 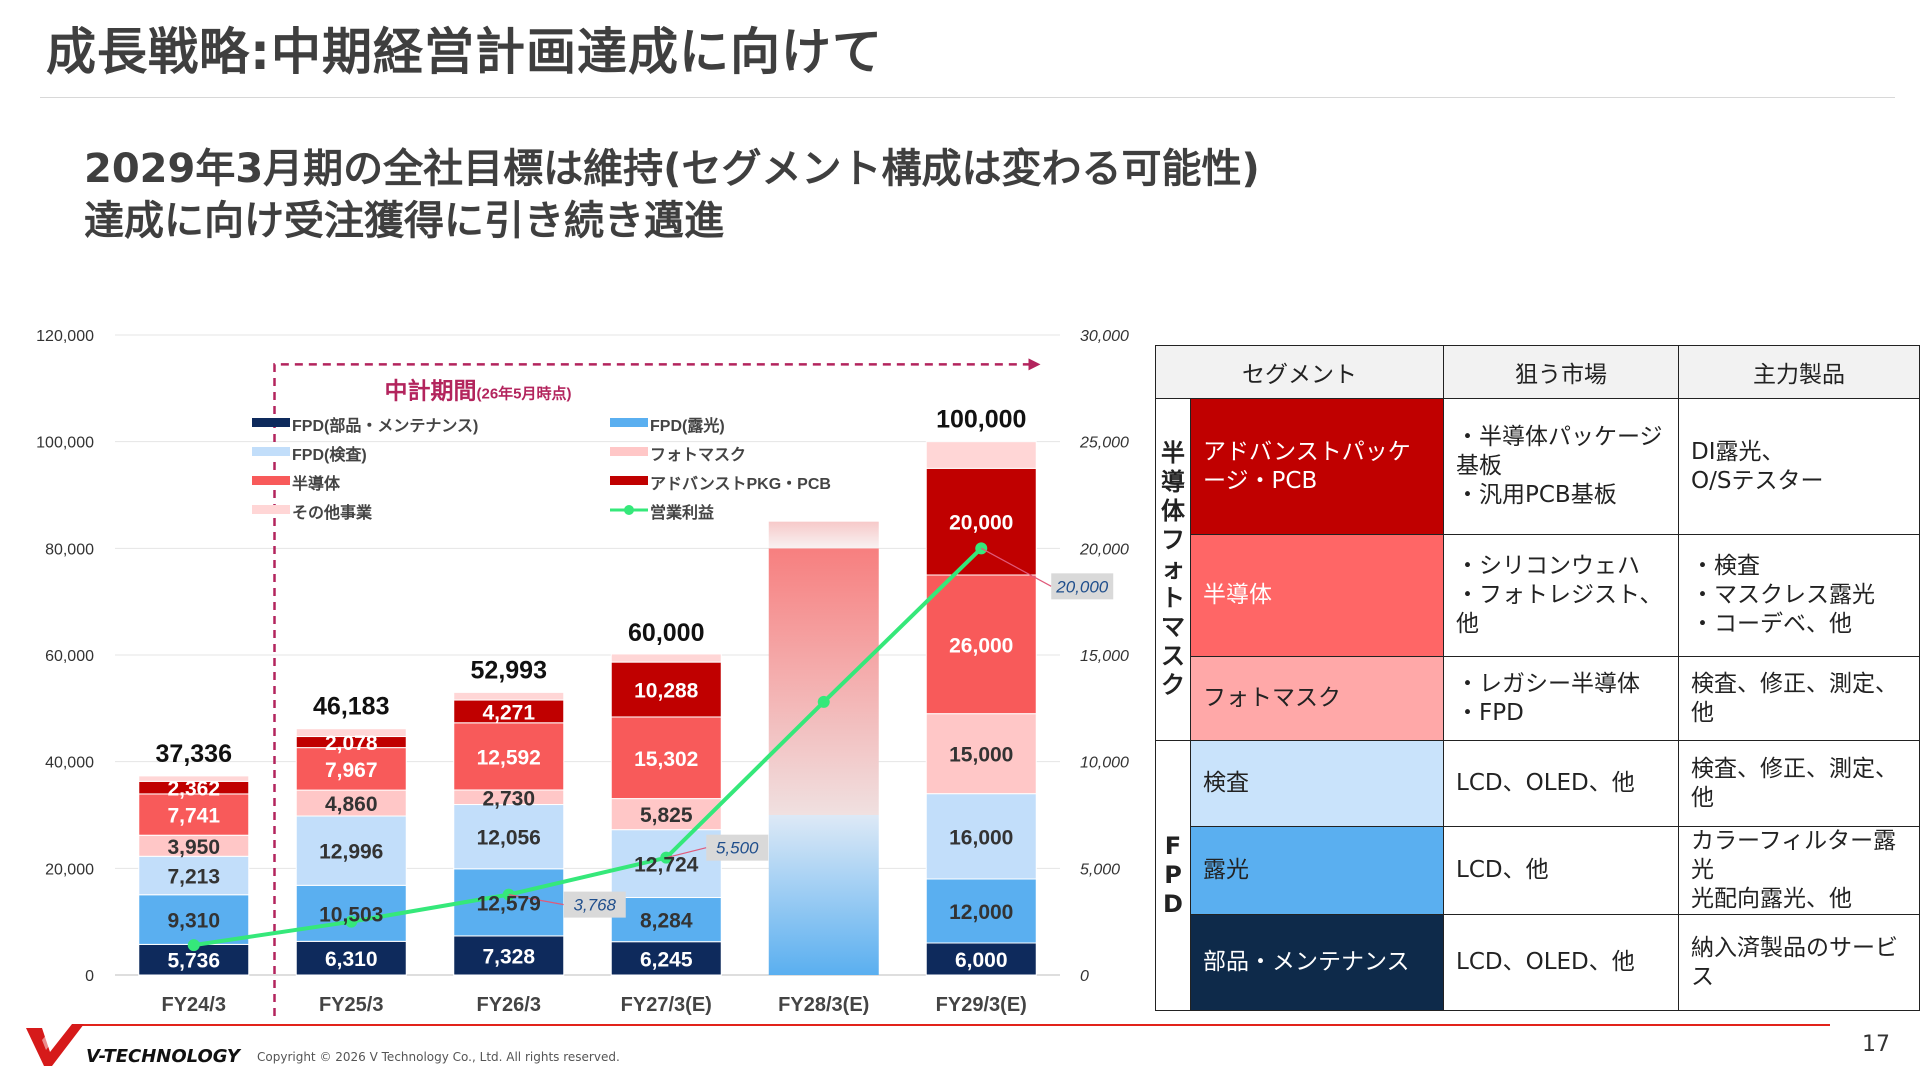 What do you see at coordinates (508, 798) in the screenshot?
I see `segment-value-label: 2,730` at bounding box center [508, 798].